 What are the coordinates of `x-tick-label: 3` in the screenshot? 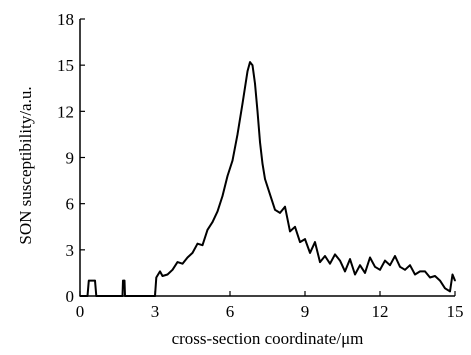 It's located at (155, 311).